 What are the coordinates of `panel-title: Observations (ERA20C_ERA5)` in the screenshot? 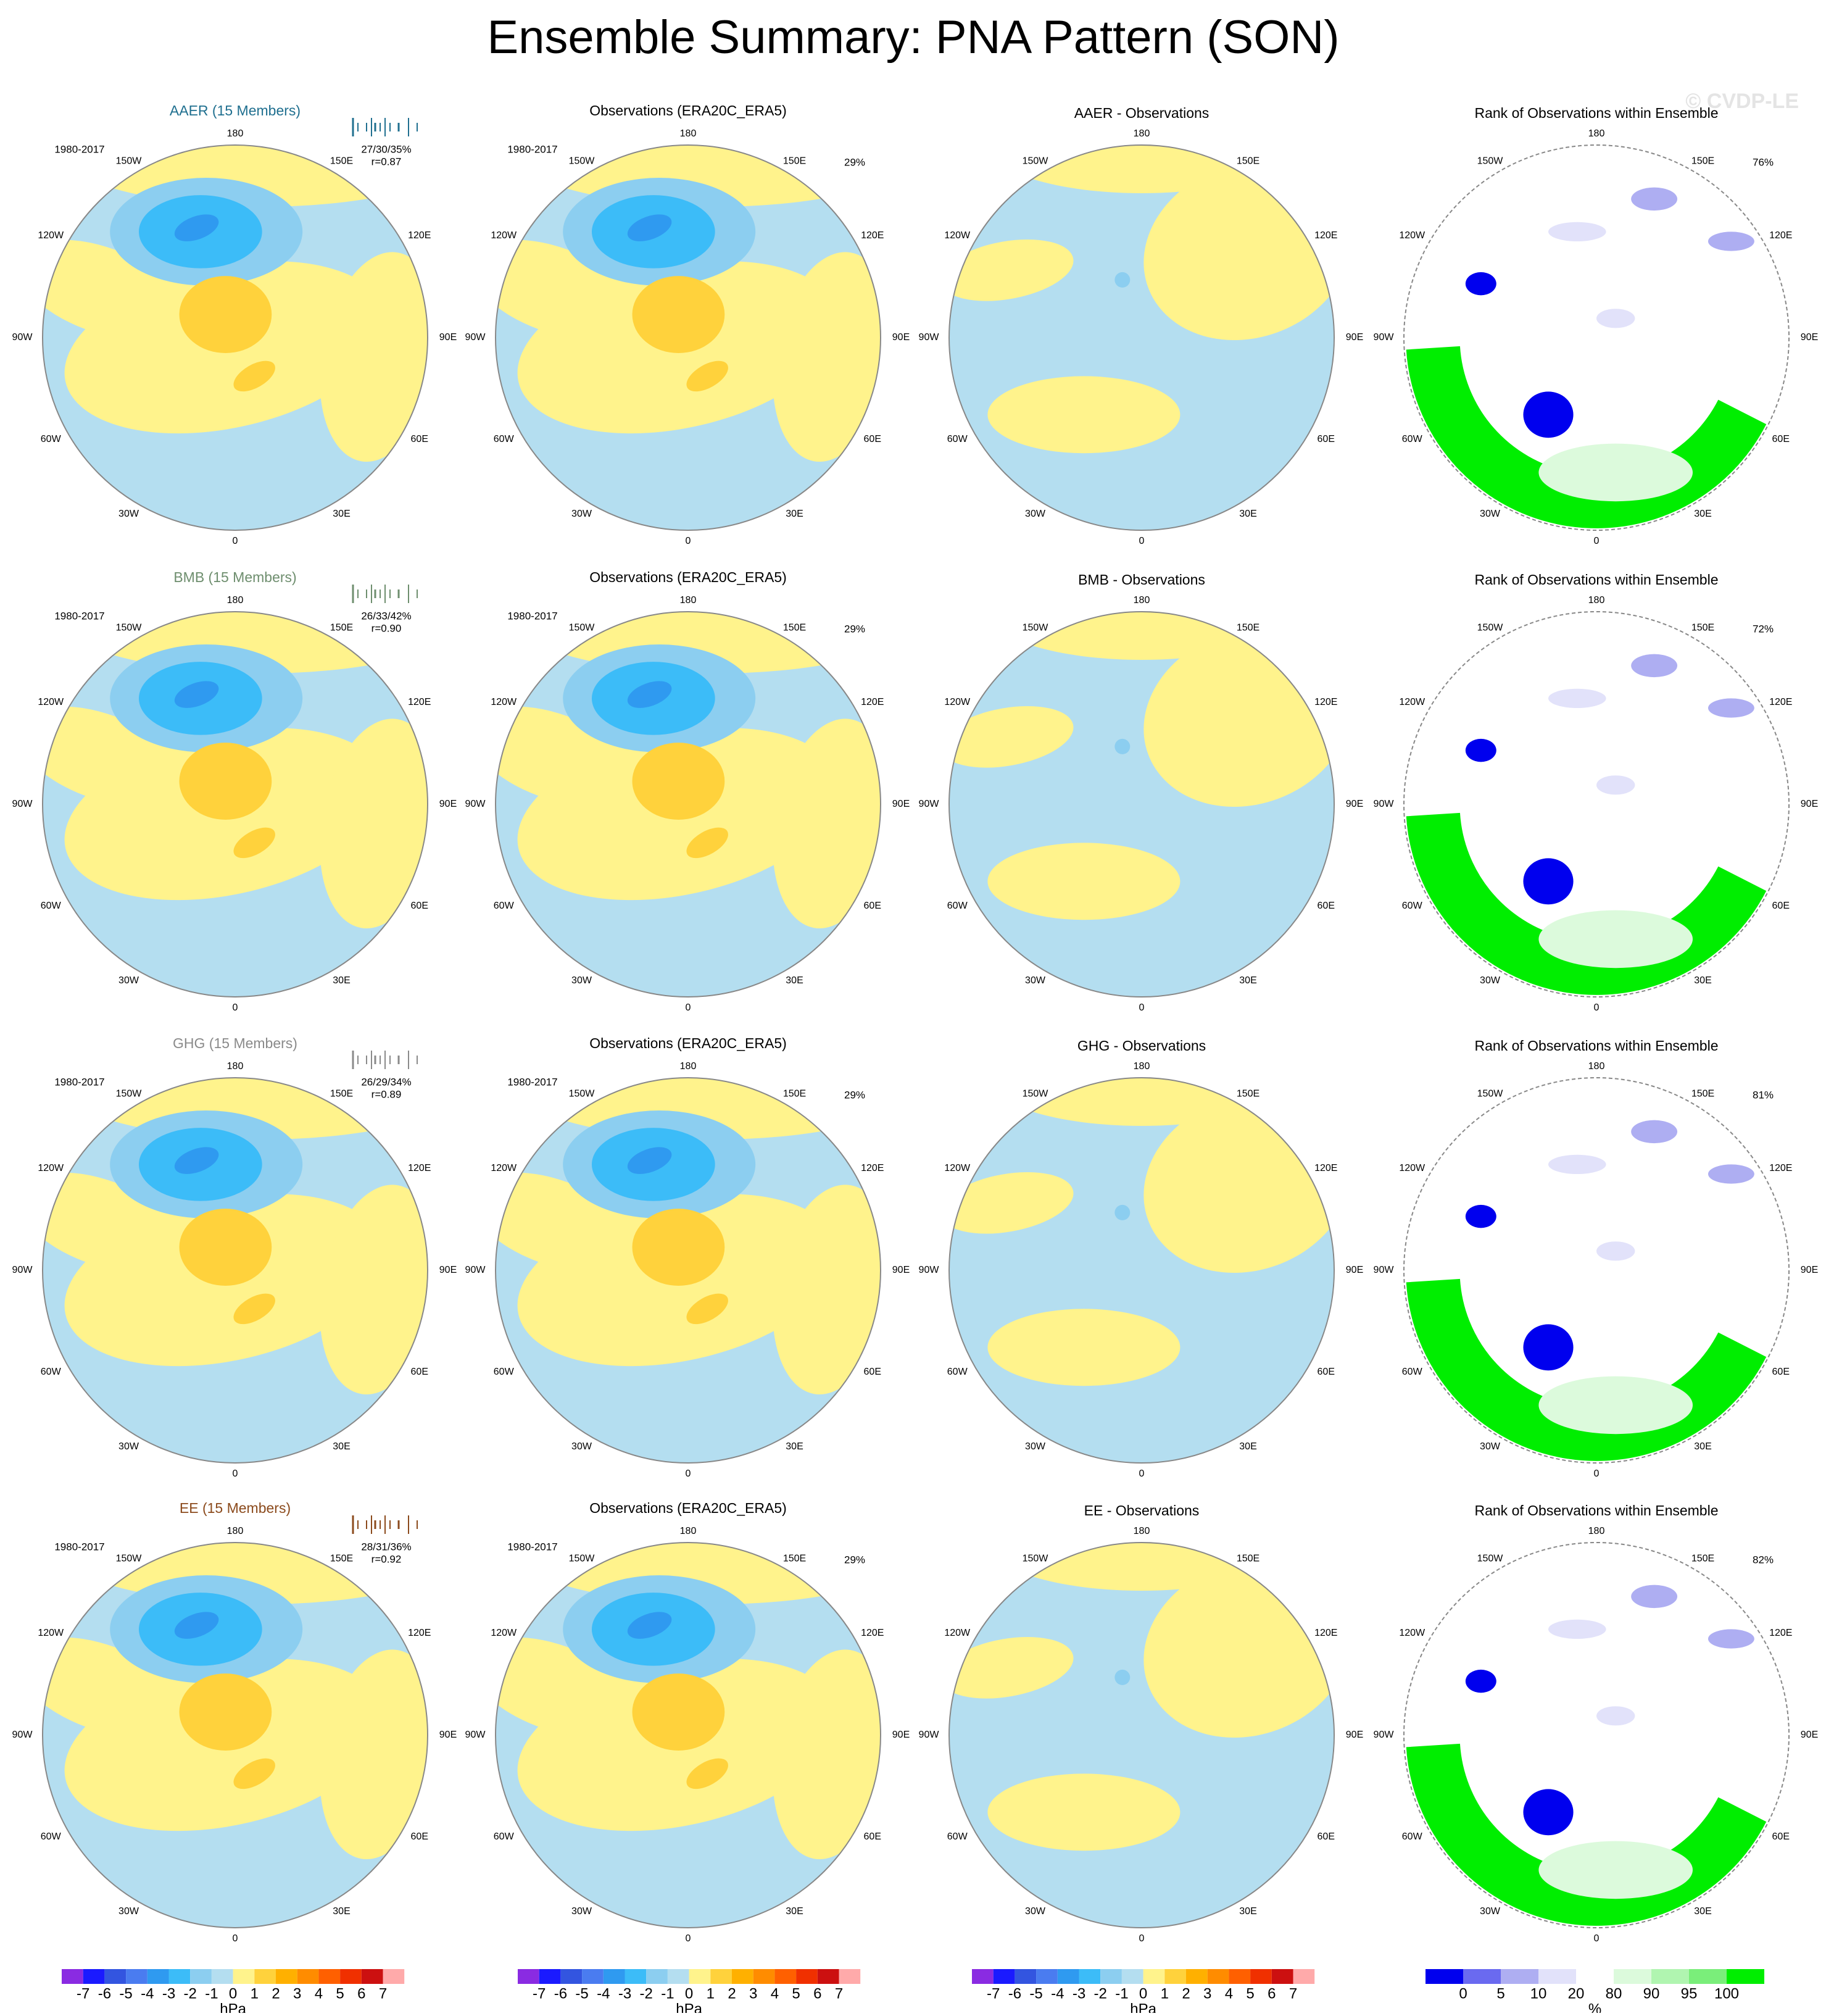 It's located at (688, 110).